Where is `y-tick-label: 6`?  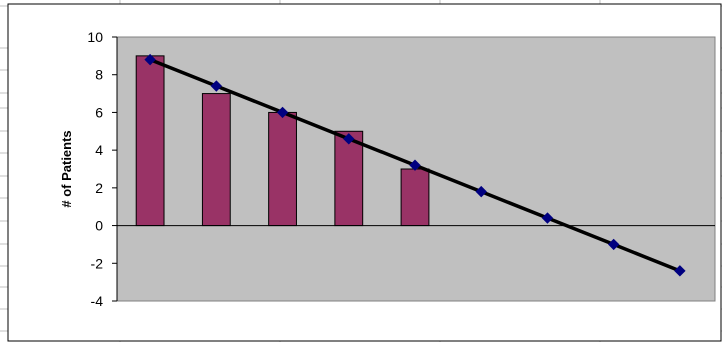 y-tick-label: 6 is located at coordinates (99, 112).